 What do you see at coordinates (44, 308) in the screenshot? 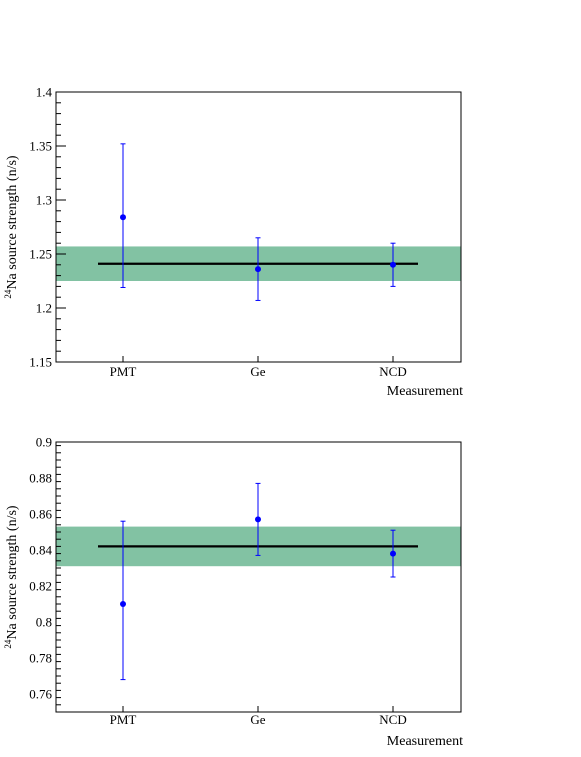
I see `y-tick-label: 1.2` at bounding box center [44, 308].